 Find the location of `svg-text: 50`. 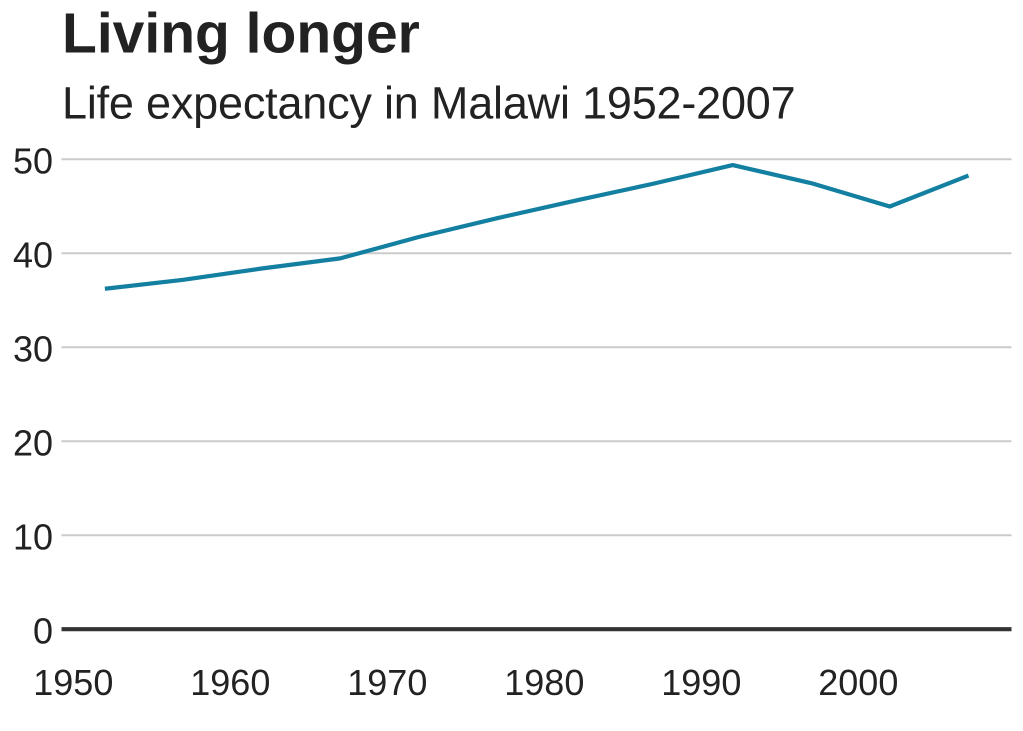

svg-text: 50 is located at coordinates (33, 160).